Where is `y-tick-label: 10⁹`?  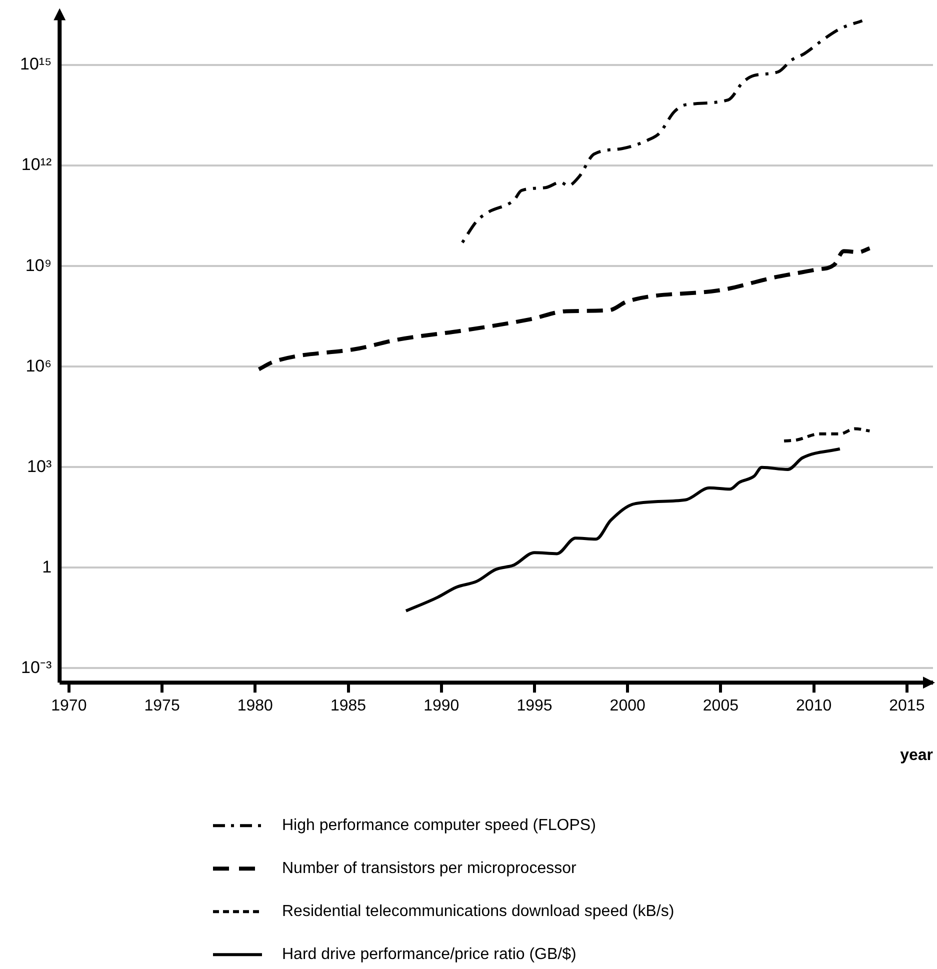
y-tick-label: 10⁹ is located at coordinates (38, 265).